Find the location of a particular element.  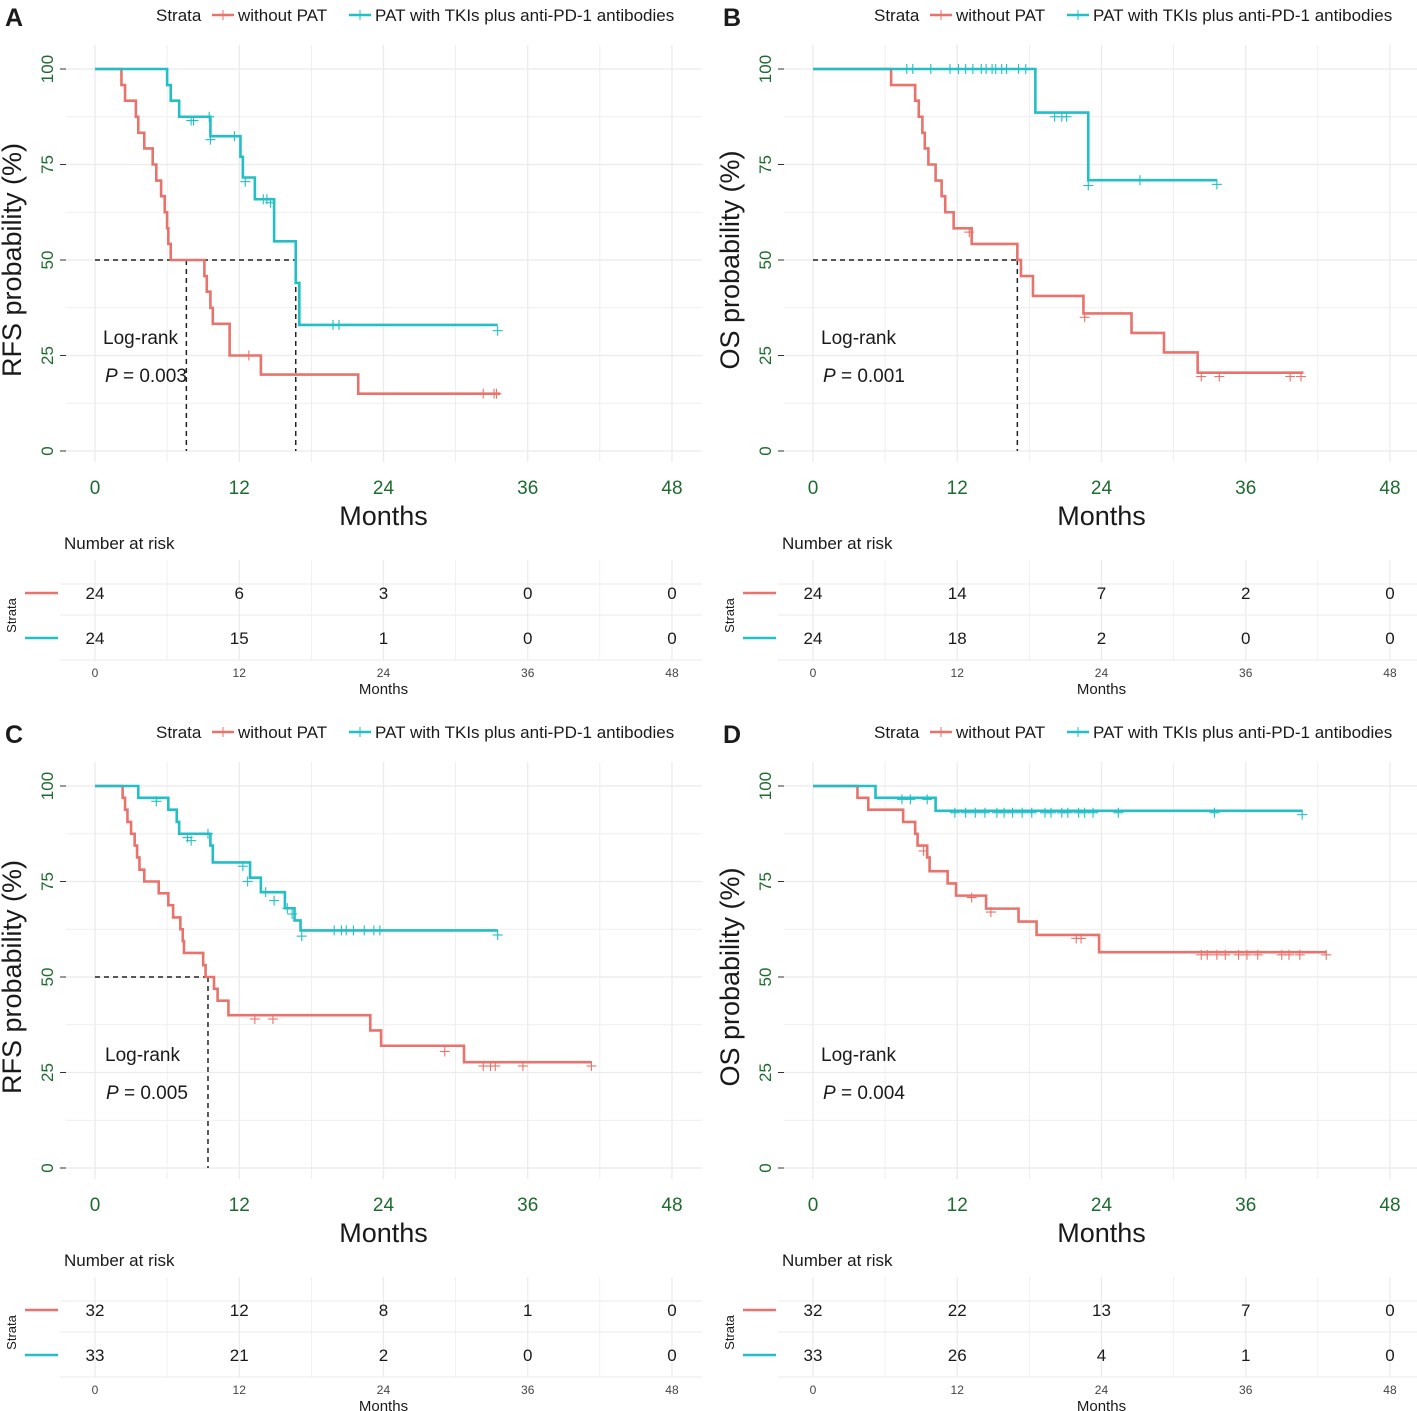

risk-x-tick-label: 0 is located at coordinates (813, 1390).